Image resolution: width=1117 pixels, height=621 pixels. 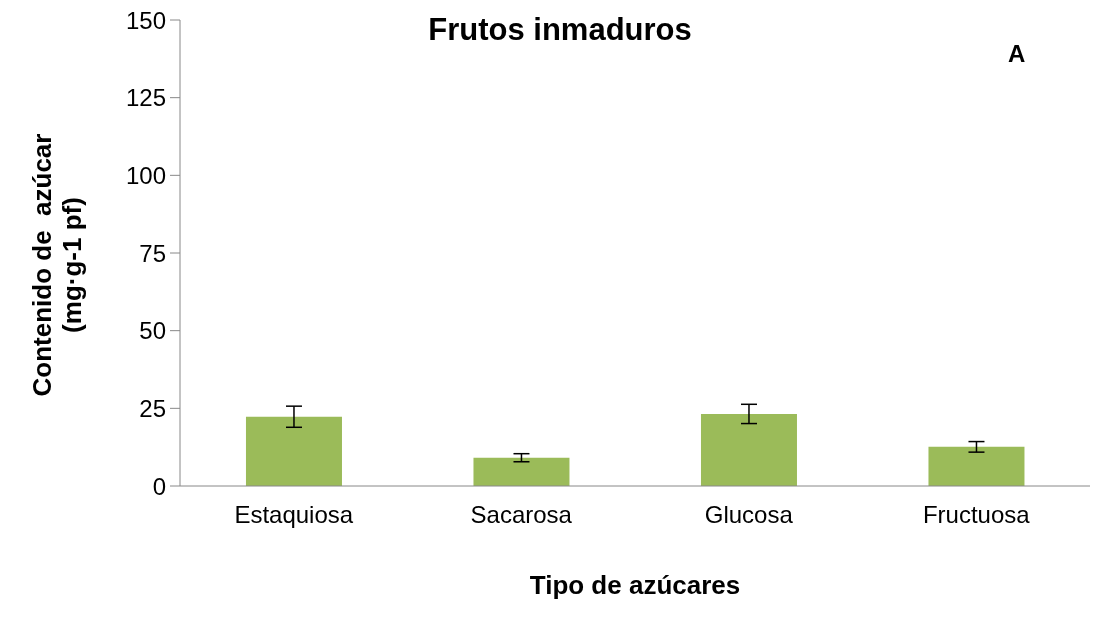 I want to click on y-tick-label: 75, so click(x=152, y=253).